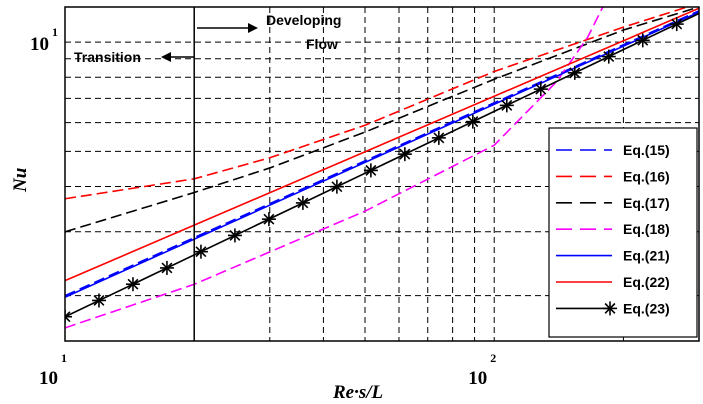 The height and width of the screenshot is (404, 703). What do you see at coordinates (613, 150) in the screenshot?
I see `legend-item: Eq.(15)` at bounding box center [613, 150].